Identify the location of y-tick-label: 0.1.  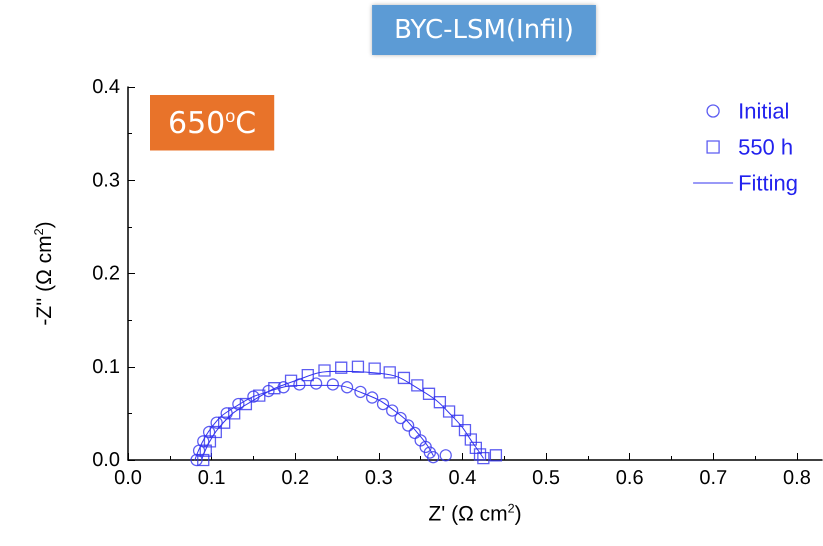
(106, 367).